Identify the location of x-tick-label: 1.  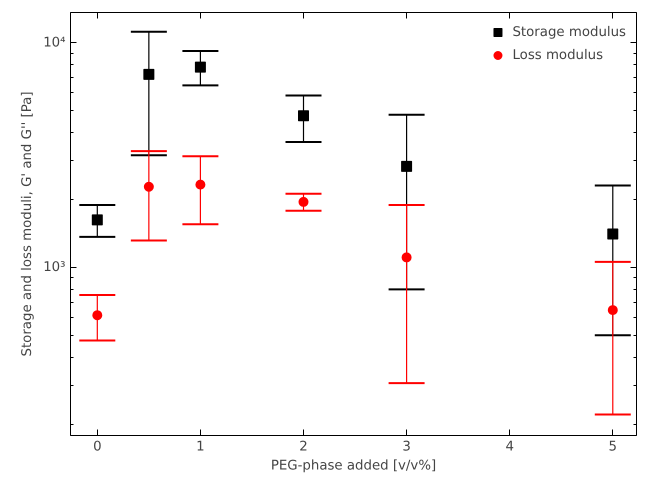
(200, 447).